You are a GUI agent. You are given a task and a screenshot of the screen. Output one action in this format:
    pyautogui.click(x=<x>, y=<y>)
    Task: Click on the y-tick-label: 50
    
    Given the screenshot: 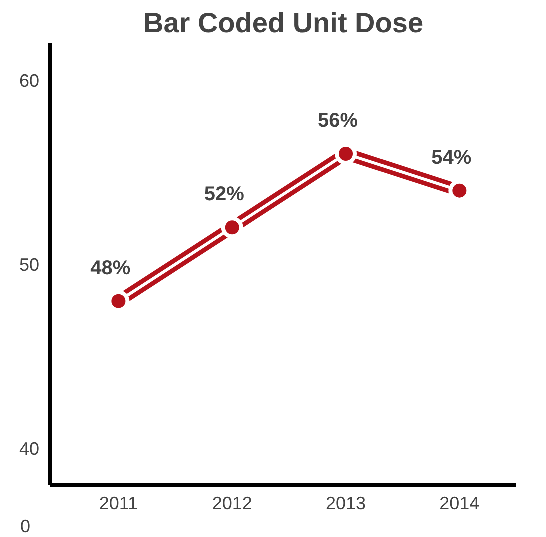 What is the action you would take?
    pyautogui.click(x=29, y=265)
    